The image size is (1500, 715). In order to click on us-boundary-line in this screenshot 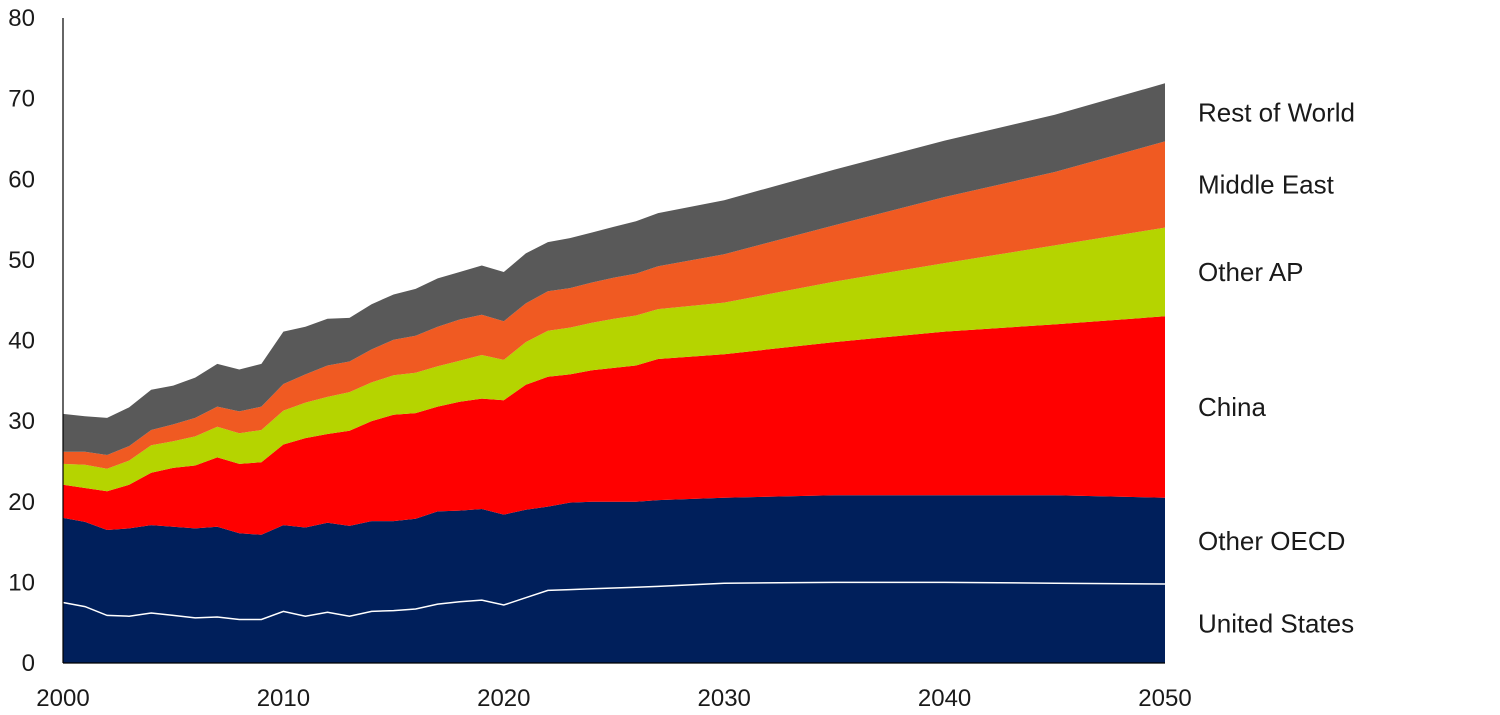, I will do `click(614, 601)`.